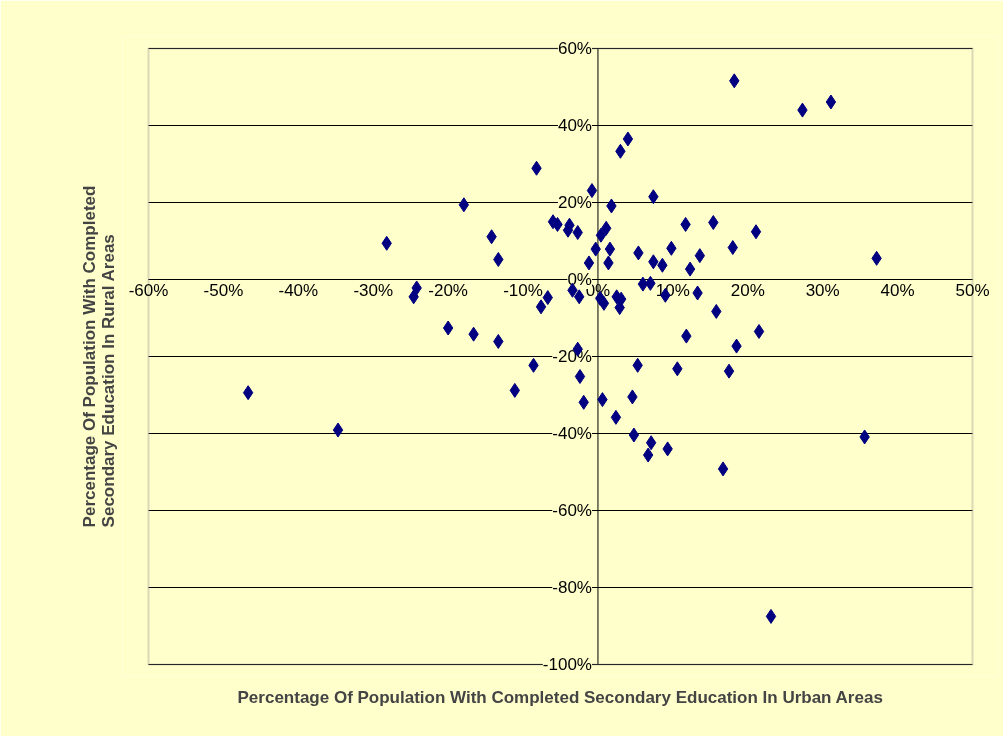 Image resolution: width=1005 pixels, height=756 pixels. Describe the element at coordinates (574, 48) in the screenshot. I see `y-tick-label: 60%` at that location.